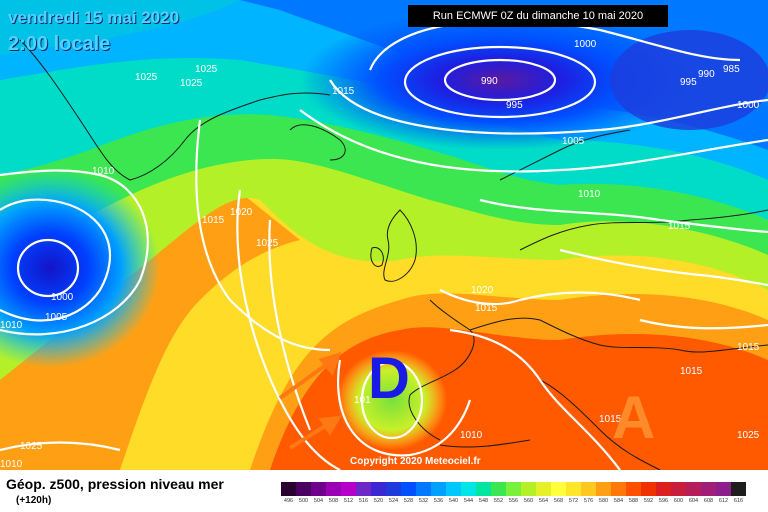 The image size is (768, 512). I want to click on north-low-core, so click(500, 80).